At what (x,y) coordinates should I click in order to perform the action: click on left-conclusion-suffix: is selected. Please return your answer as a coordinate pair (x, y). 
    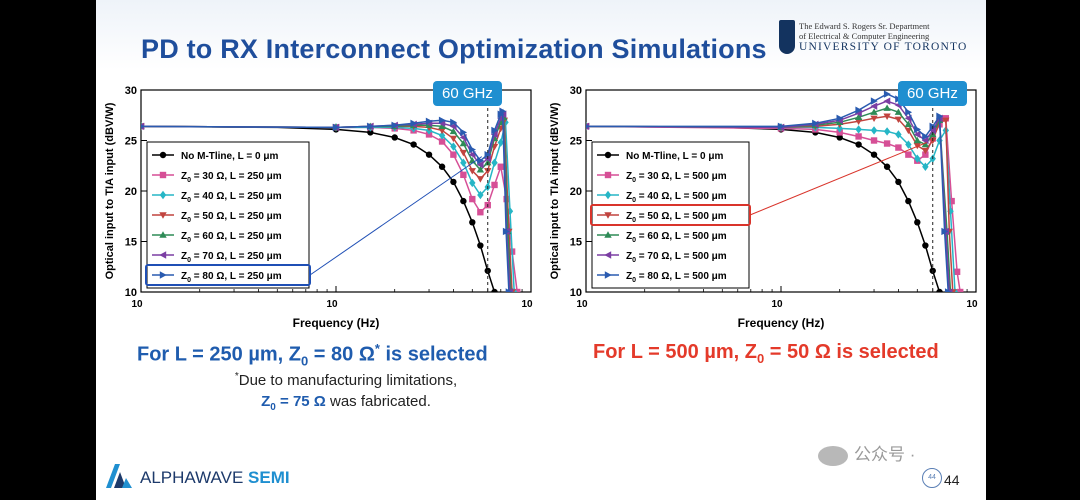
    Looking at the image, I should click on (433, 354).